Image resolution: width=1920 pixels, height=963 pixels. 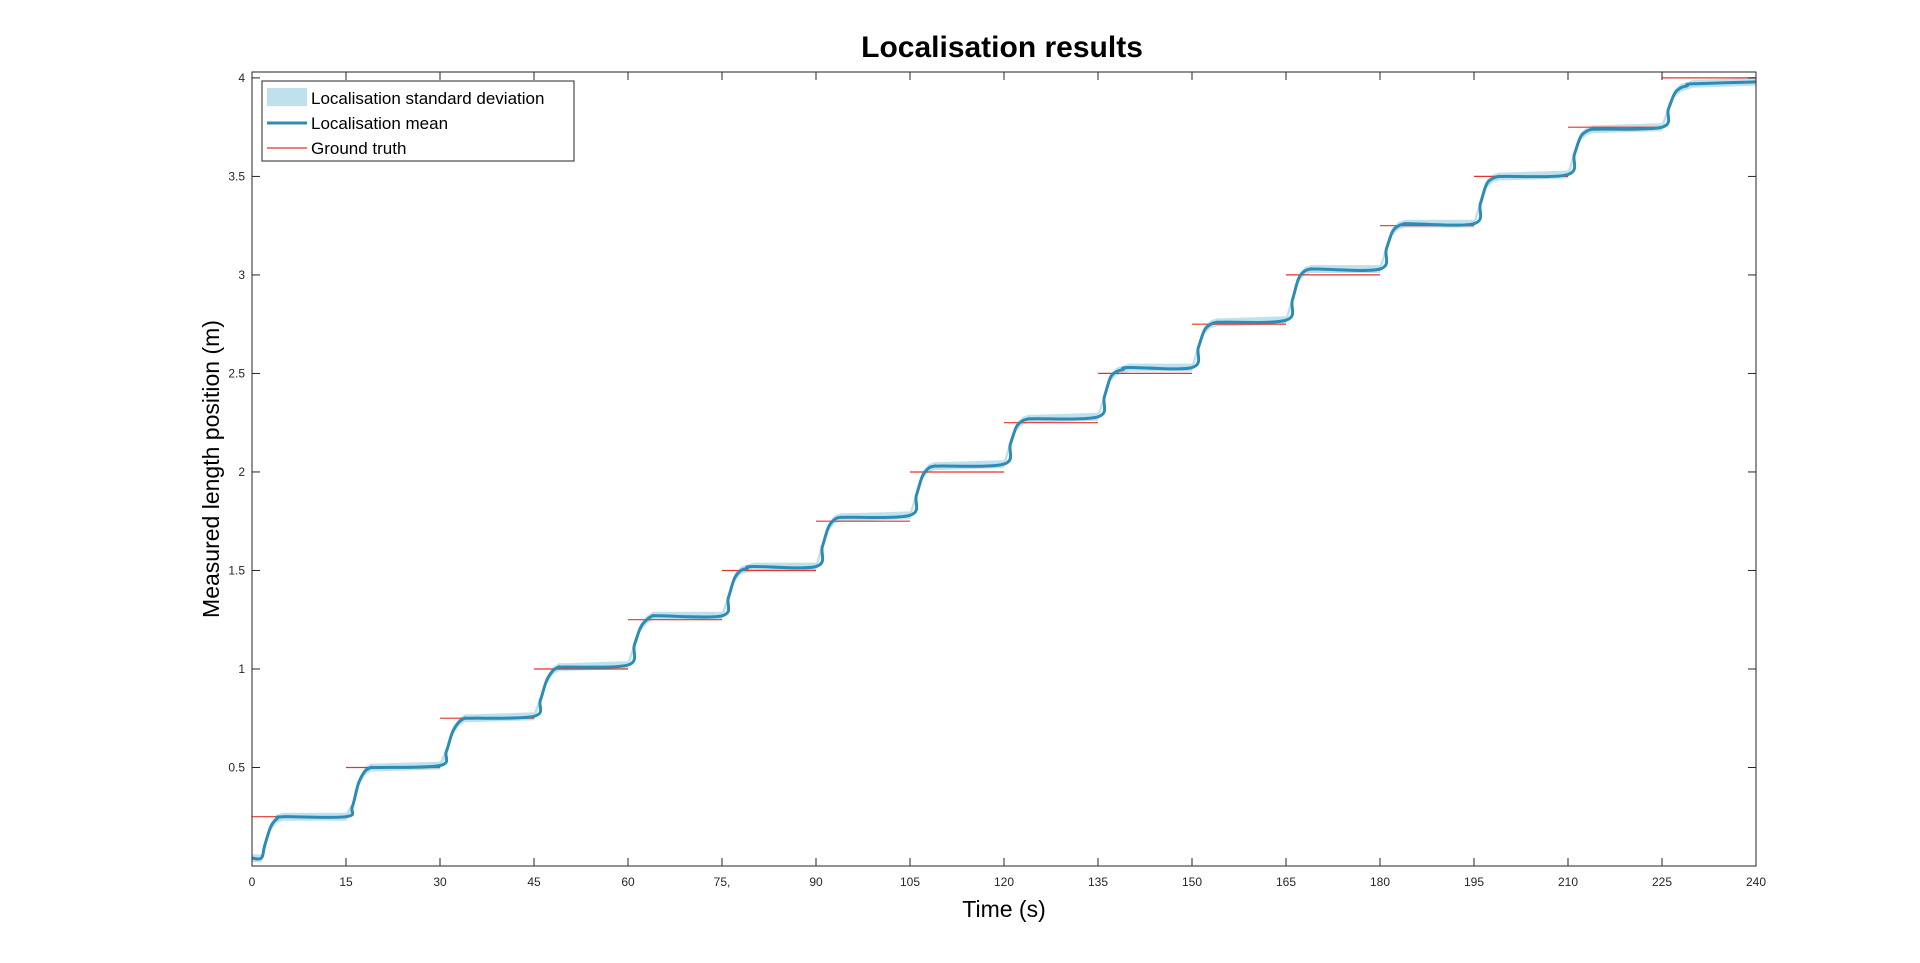 I want to click on x-tick-label: 210, so click(x=1568, y=882).